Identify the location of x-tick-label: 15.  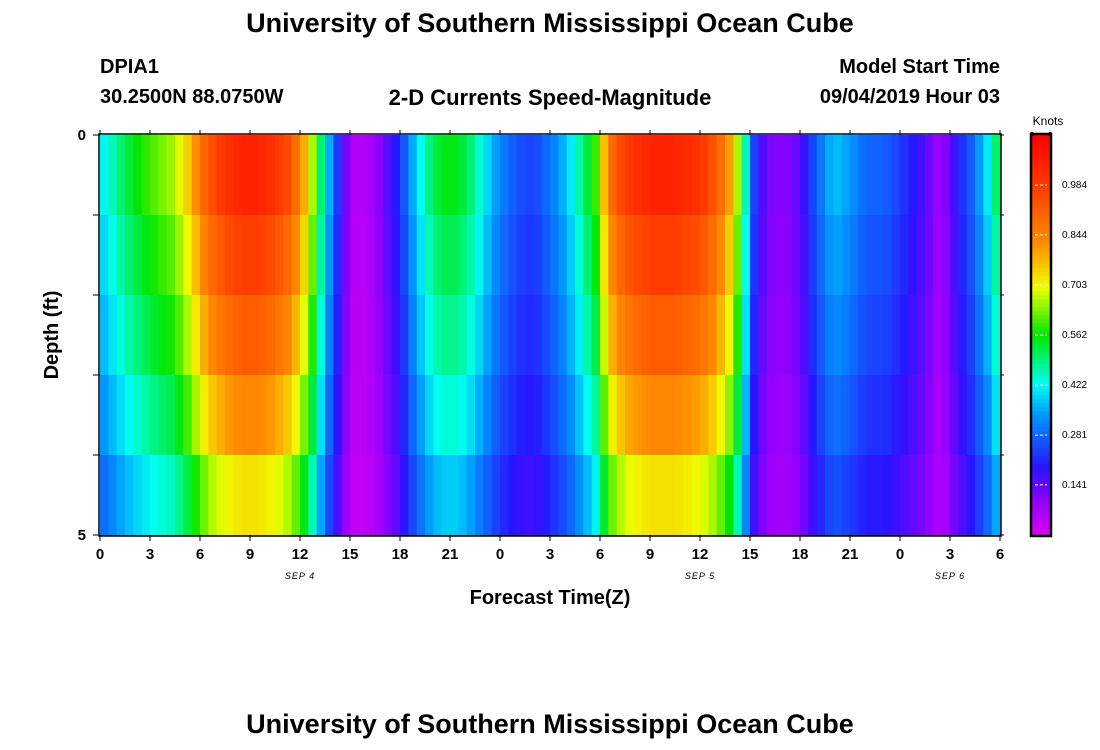
(750, 554).